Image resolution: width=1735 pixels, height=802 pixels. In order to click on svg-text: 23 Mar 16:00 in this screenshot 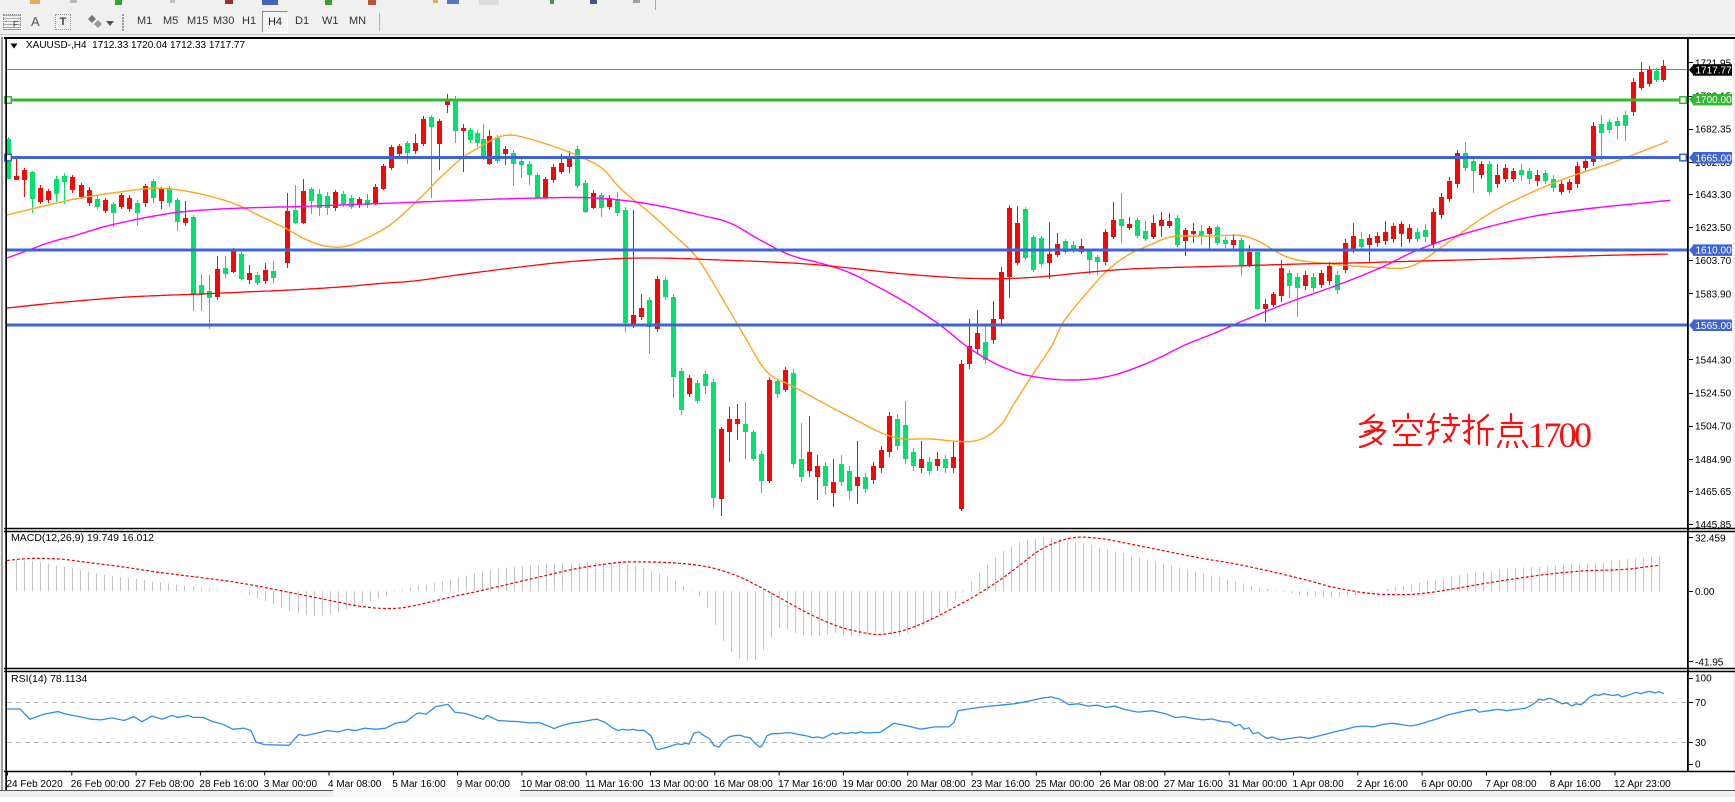, I will do `click(1000, 784)`.